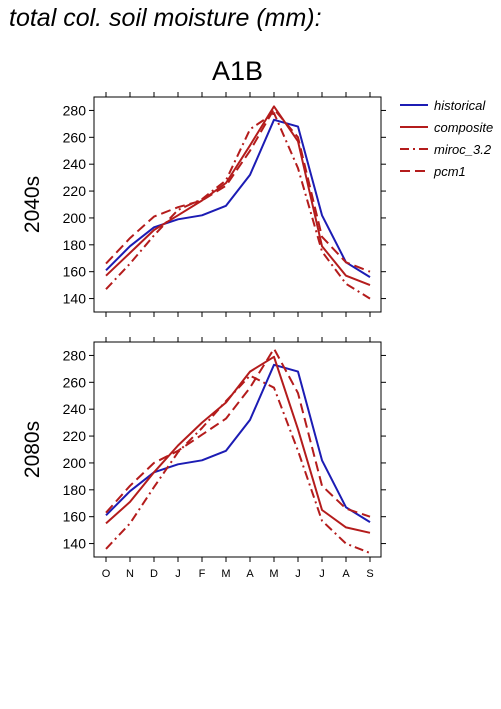 Image resolution: width=501 pixels, height=709 pixels. Describe the element at coordinates (369, 574) in the screenshot. I see `x-tick-label: S` at that location.